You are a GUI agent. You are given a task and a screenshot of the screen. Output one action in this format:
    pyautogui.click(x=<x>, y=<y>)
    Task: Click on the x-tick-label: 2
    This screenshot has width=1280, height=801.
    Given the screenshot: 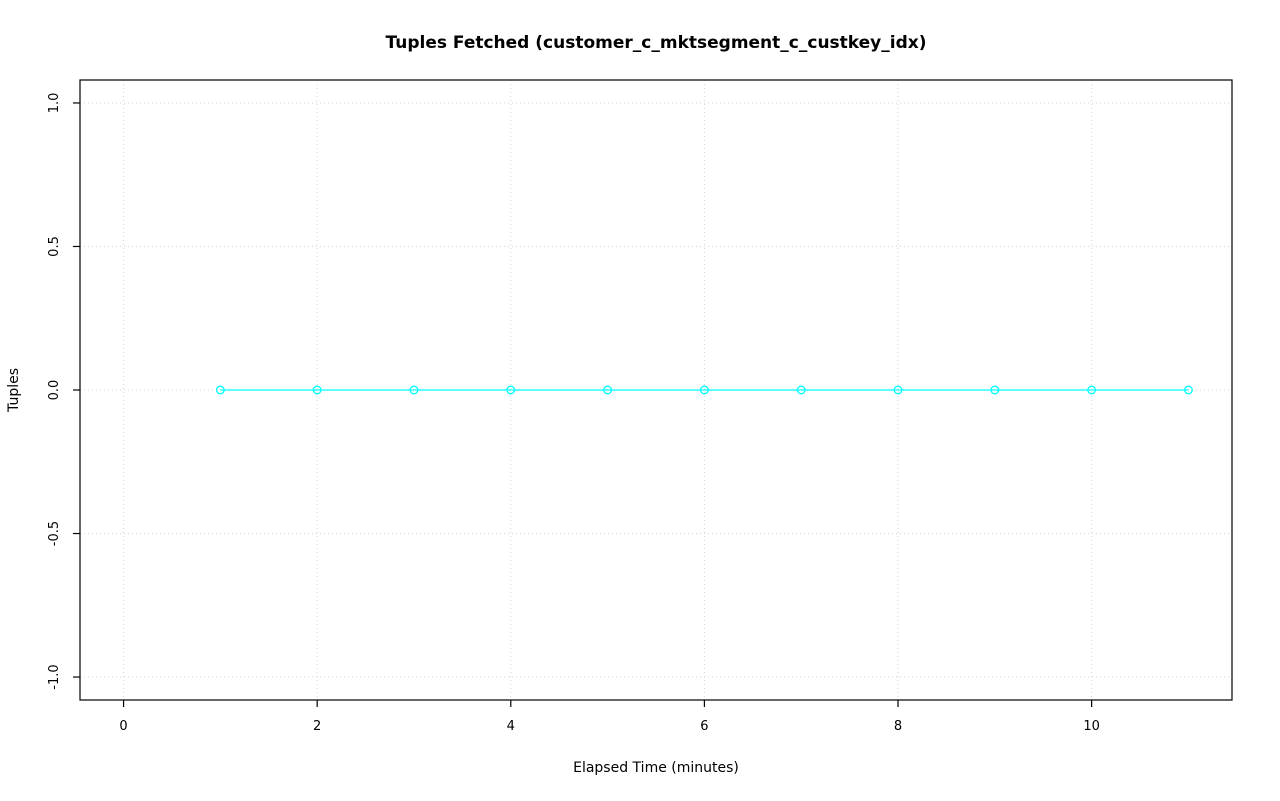 What is the action you would take?
    pyautogui.click(x=317, y=726)
    